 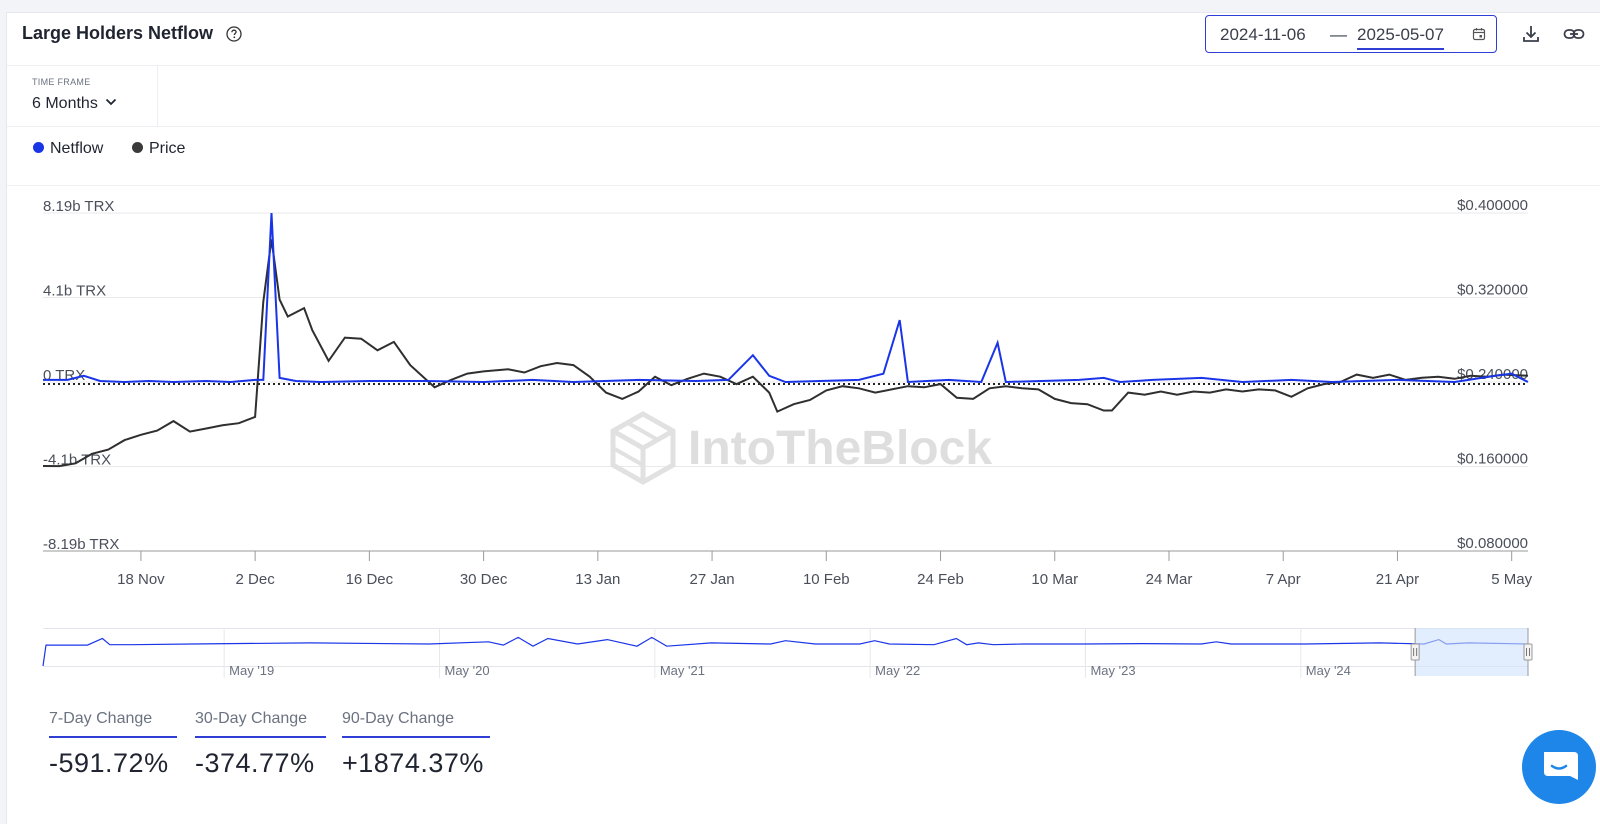 I want to click on page-title: Large Holders Netflow, so click(x=118, y=33).